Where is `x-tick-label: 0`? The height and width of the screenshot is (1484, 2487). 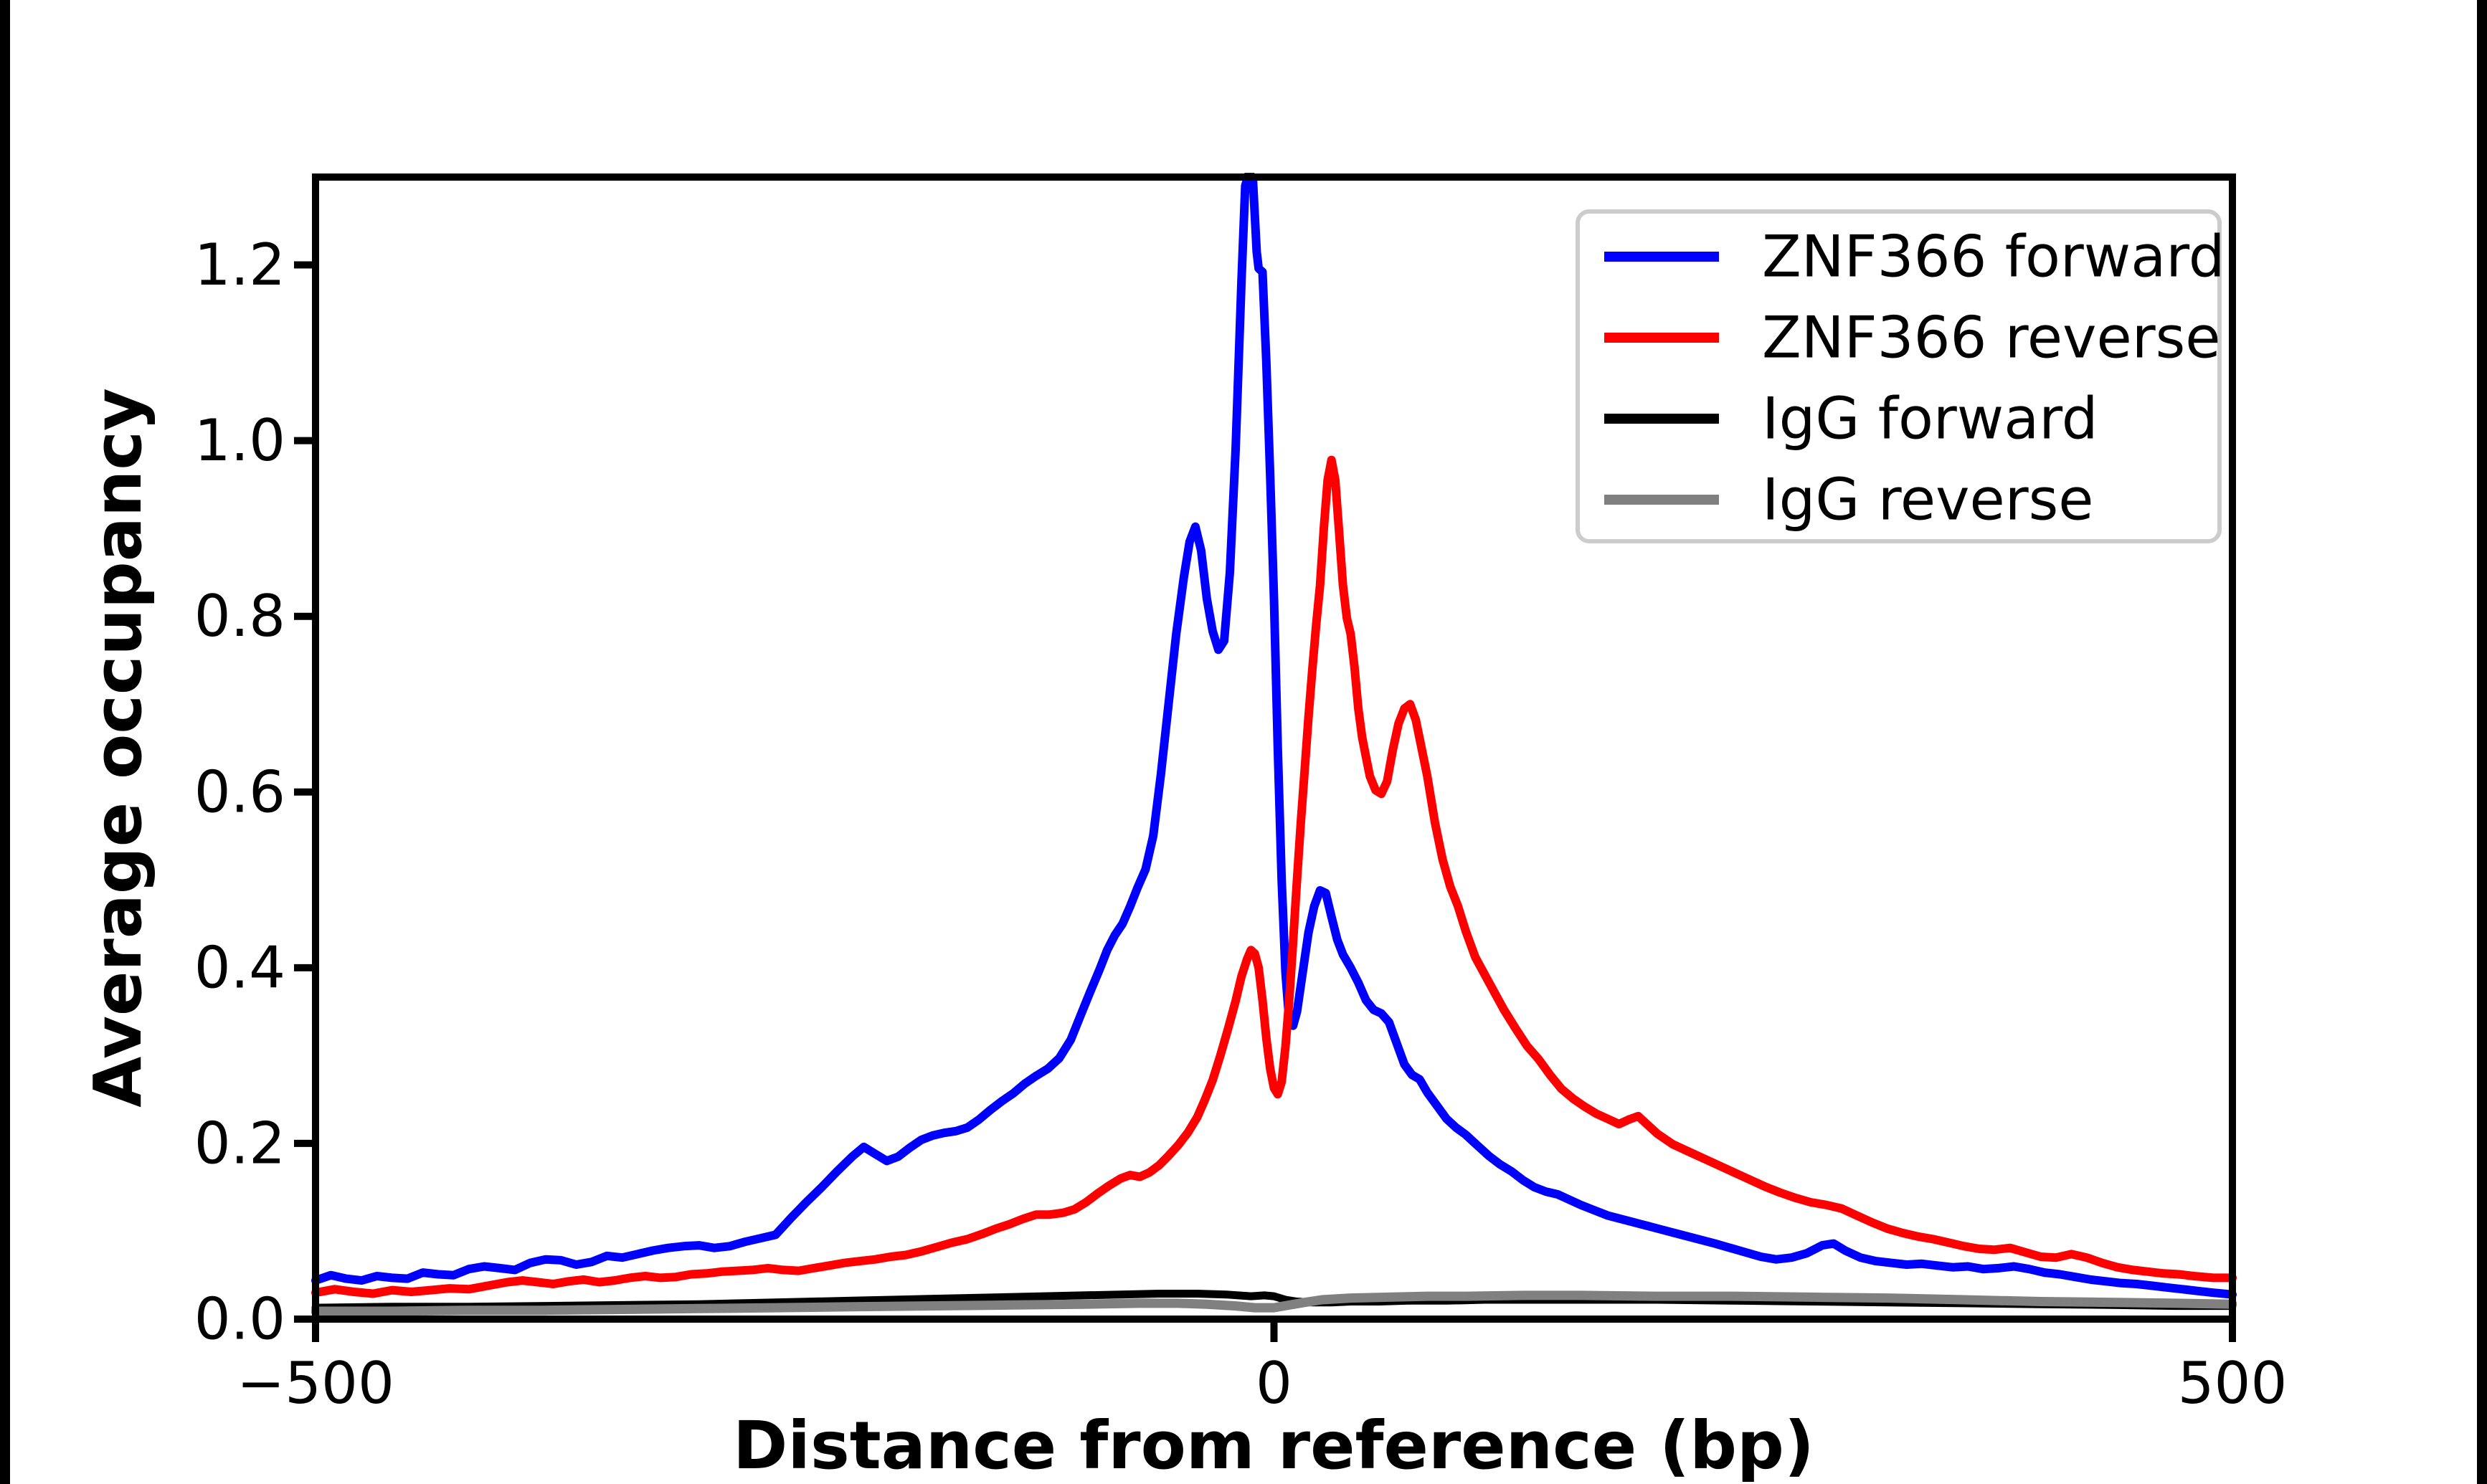
x-tick-label: 0 is located at coordinates (1274, 1383).